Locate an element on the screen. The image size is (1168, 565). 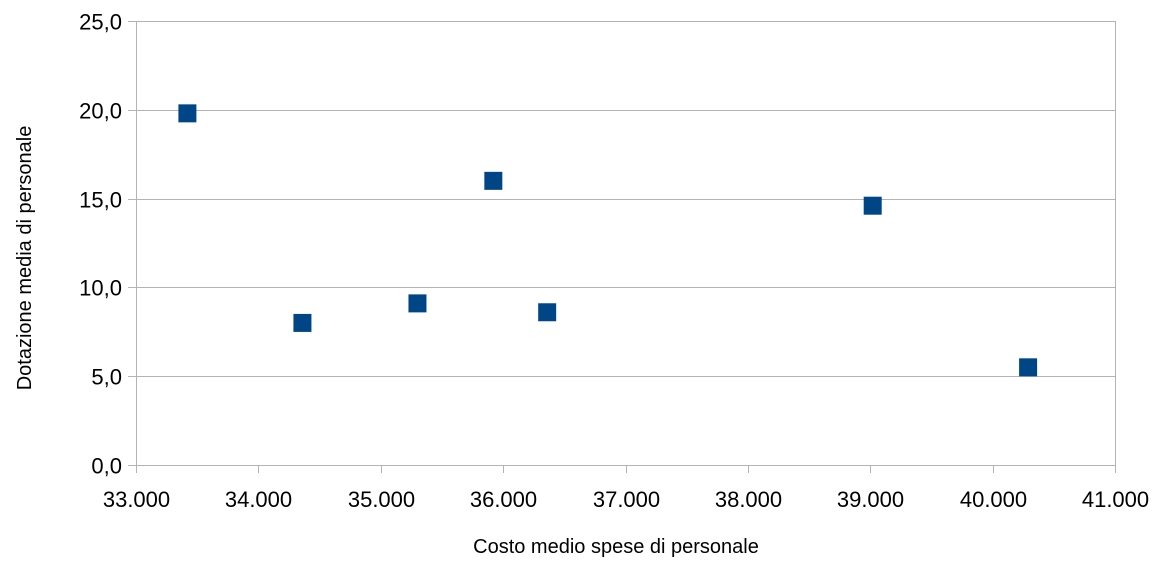
y-axis-title: Dotazione media di personale is located at coordinates (25, 258).